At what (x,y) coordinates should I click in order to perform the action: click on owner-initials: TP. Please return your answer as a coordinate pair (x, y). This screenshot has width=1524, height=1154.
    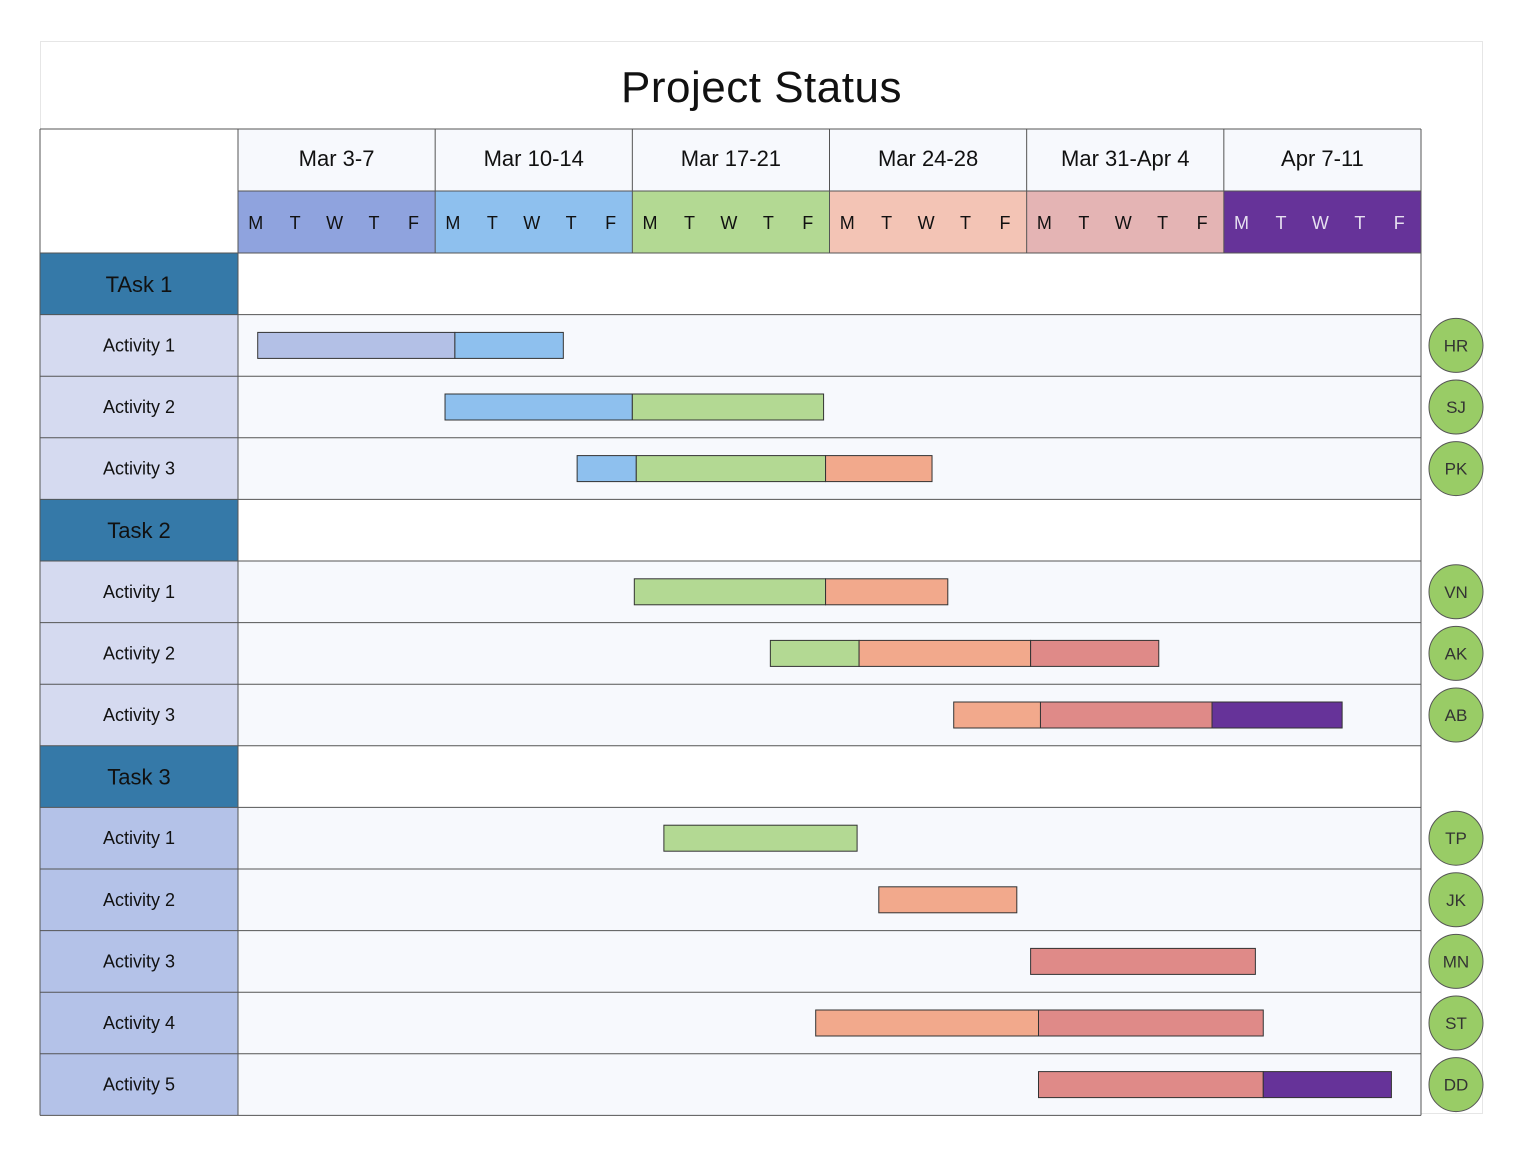
    Looking at the image, I should click on (1456, 838).